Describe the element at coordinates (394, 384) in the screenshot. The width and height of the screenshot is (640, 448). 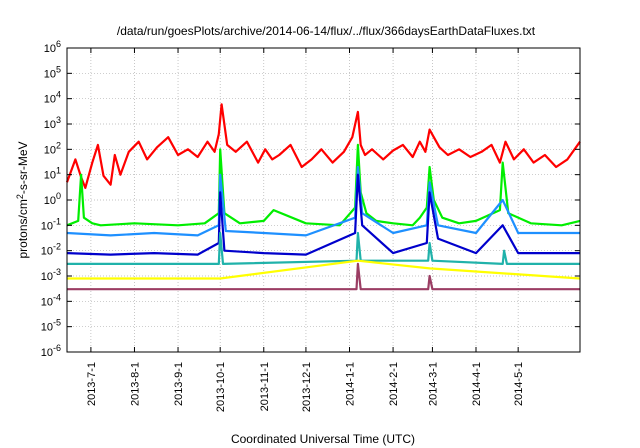
I see `x-tick-label: 2014-2-1` at that location.